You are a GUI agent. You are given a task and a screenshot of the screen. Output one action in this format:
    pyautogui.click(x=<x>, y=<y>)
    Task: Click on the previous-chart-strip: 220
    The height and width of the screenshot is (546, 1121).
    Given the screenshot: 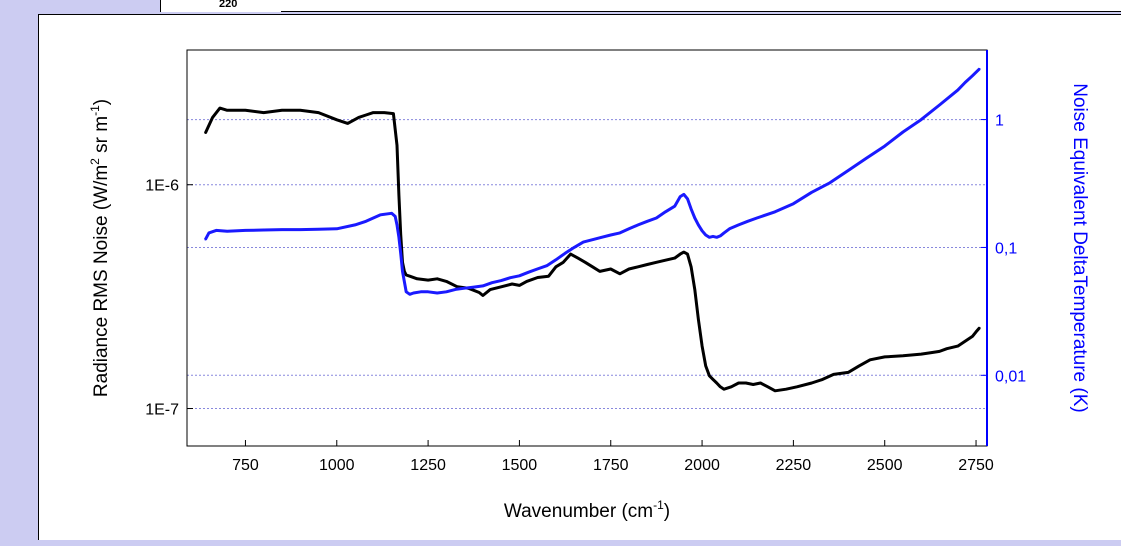 What is the action you would take?
    pyautogui.click(x=640, y=6)
    